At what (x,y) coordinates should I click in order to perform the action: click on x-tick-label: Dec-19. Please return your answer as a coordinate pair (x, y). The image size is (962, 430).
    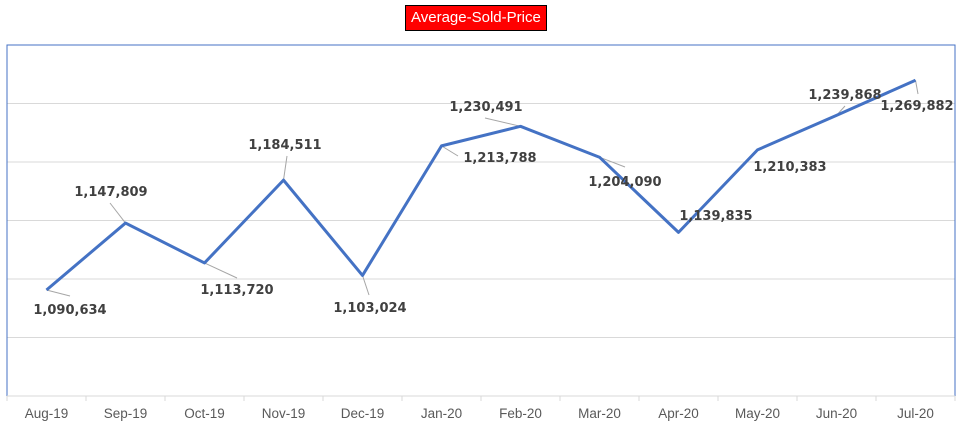
    Looking at the image, I should click on (363, 413).